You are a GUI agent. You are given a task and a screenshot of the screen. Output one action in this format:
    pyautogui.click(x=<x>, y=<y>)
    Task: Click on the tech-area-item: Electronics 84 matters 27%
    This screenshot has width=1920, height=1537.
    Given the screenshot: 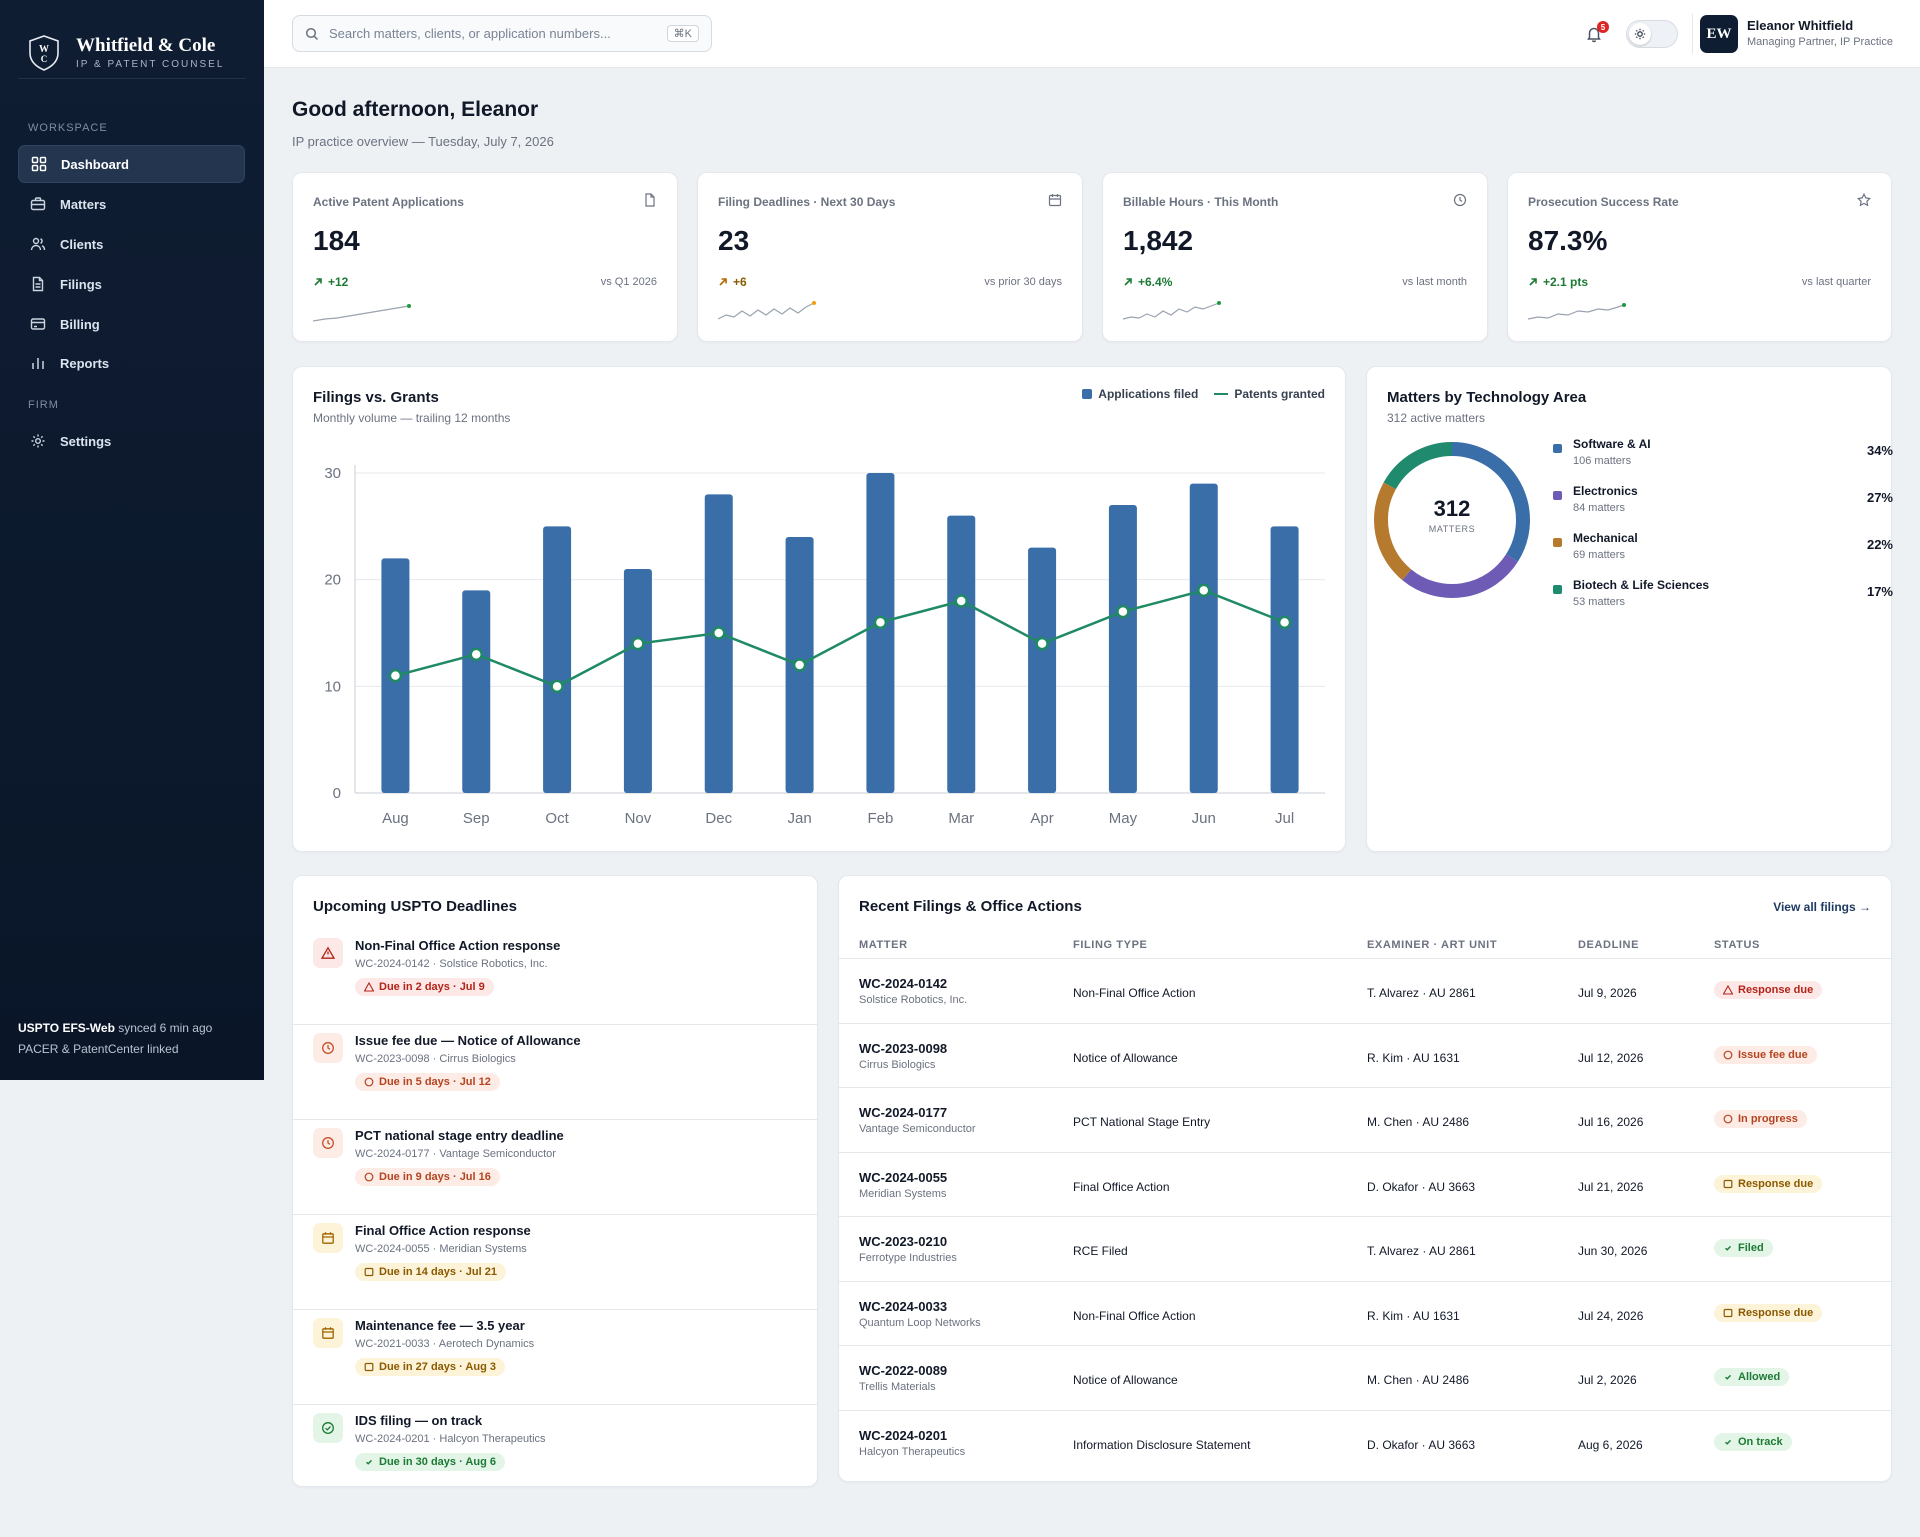 What is the action you would take?
    pyautogui.click(x=1723, y=504)
    